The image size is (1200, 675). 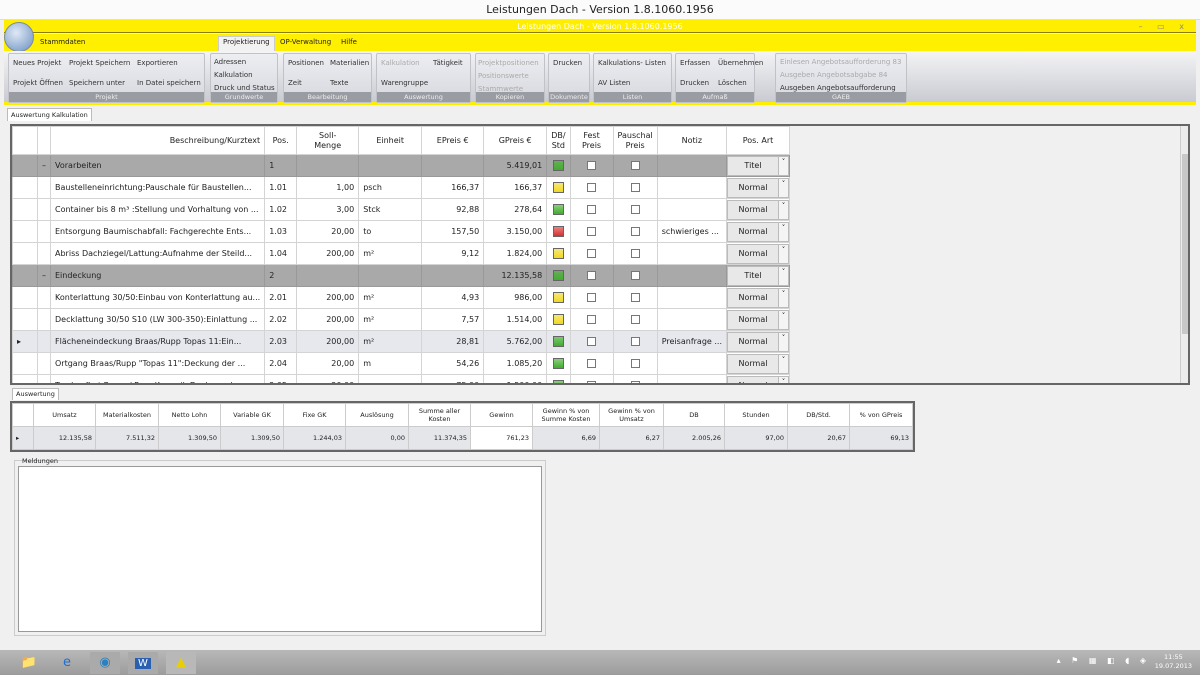 I want to click on cell-pos: 1.02, so click(x=281, y=209).